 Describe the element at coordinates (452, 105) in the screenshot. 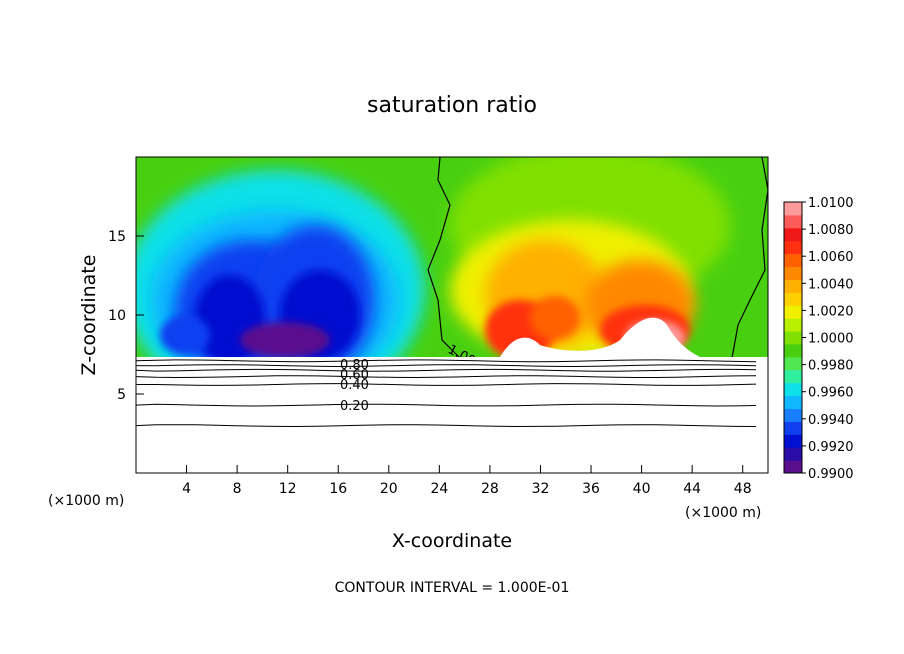

I see `chart-title: saturation ratio` at that location.